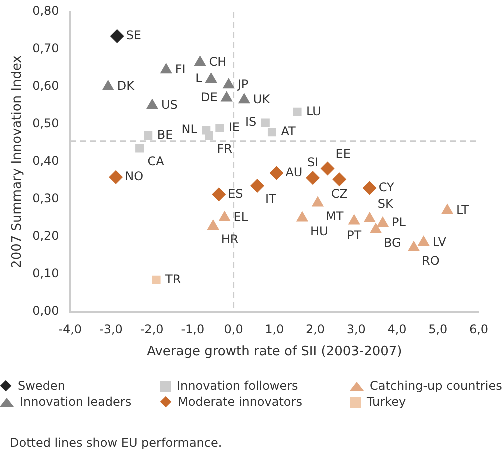  Describe the element at coordinates (18, 161) in the screenshot. I see `y-axis-title: 2007 Summary Innovation Index` at that location.